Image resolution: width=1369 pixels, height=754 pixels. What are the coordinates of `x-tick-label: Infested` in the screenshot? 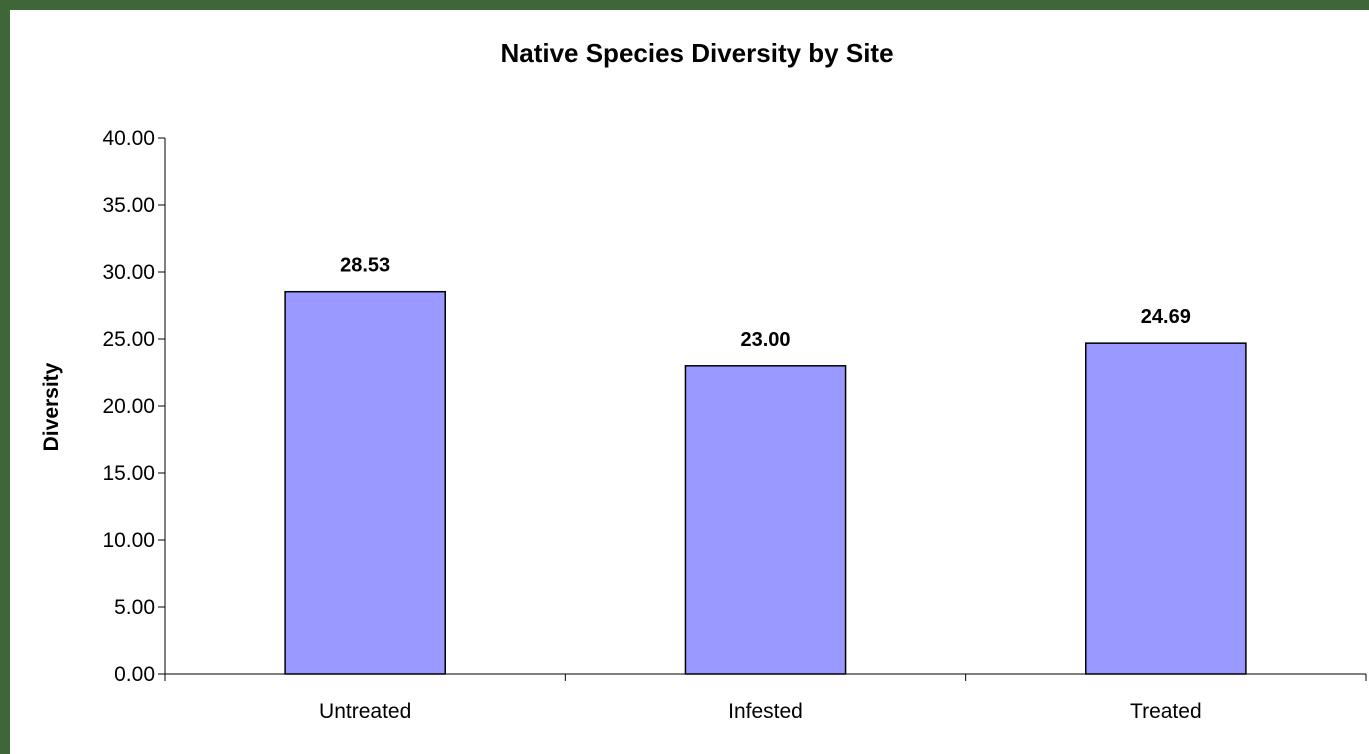 It's located at (765, 711).